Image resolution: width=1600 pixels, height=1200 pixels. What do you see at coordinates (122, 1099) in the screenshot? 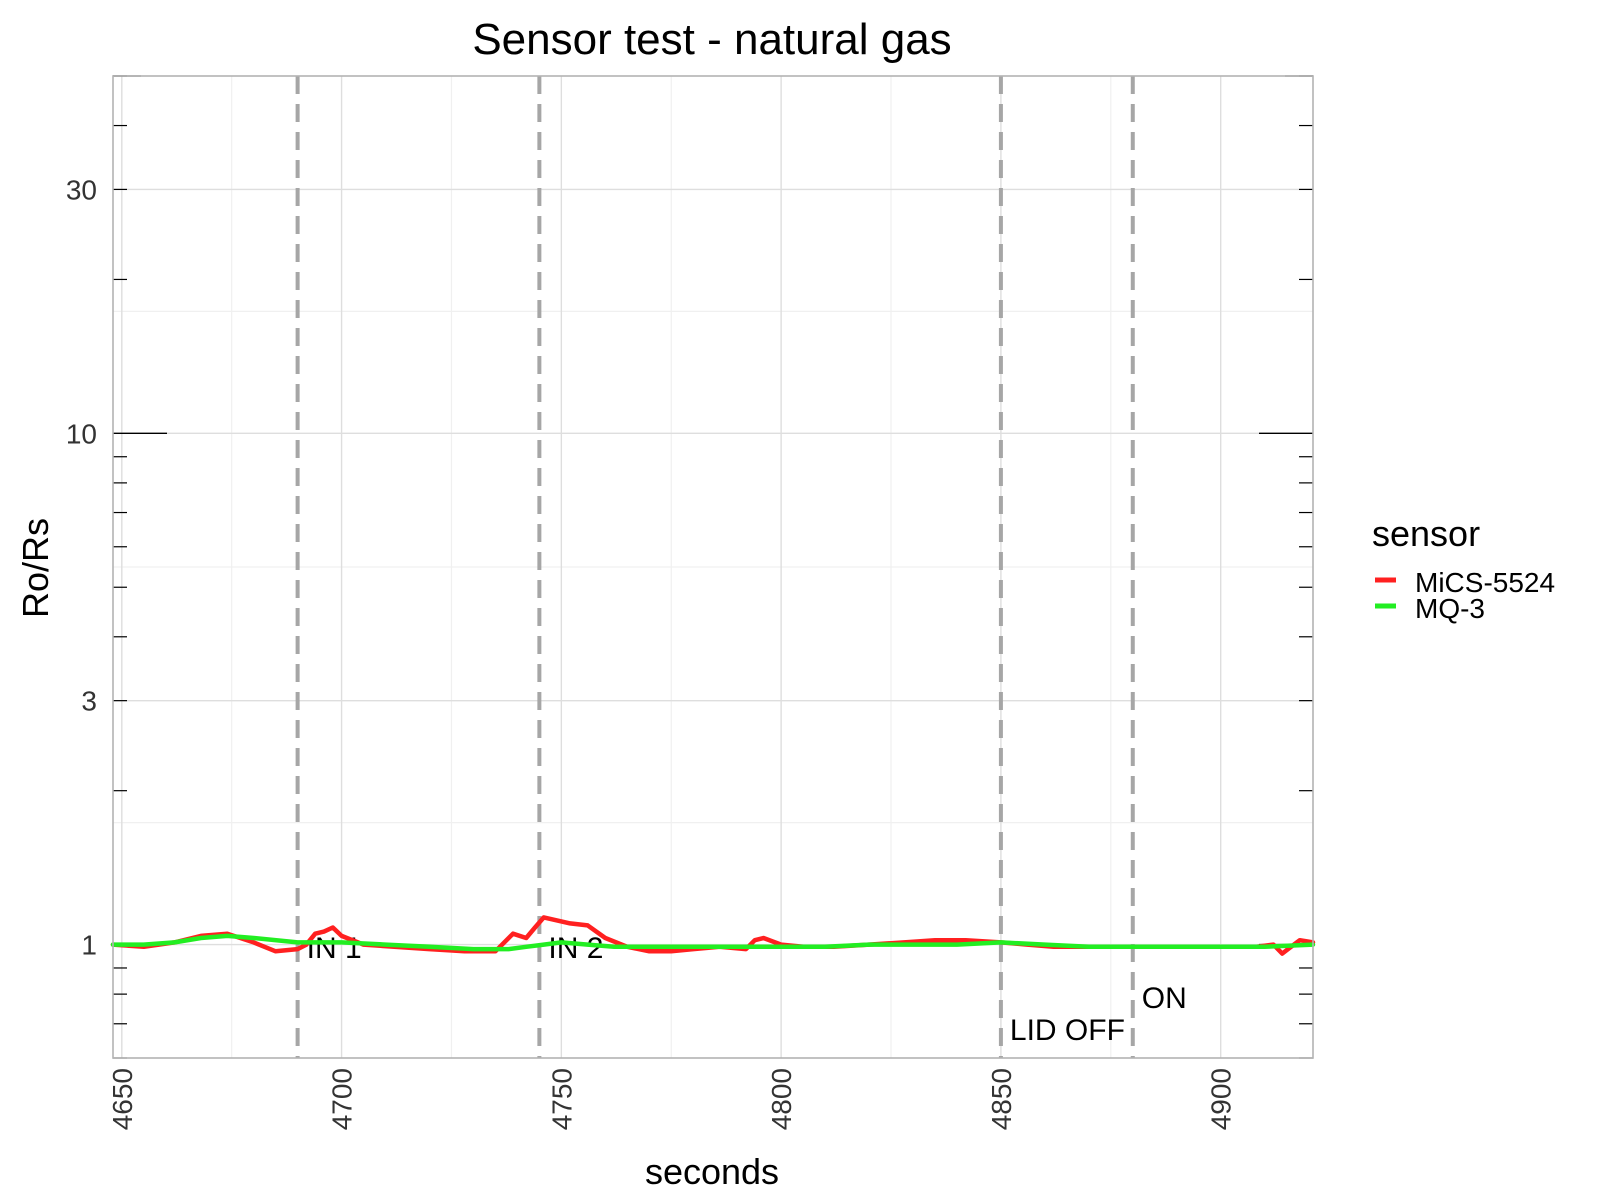
I see `x-tick-label: 4650` at bounding box center [122, 1099].